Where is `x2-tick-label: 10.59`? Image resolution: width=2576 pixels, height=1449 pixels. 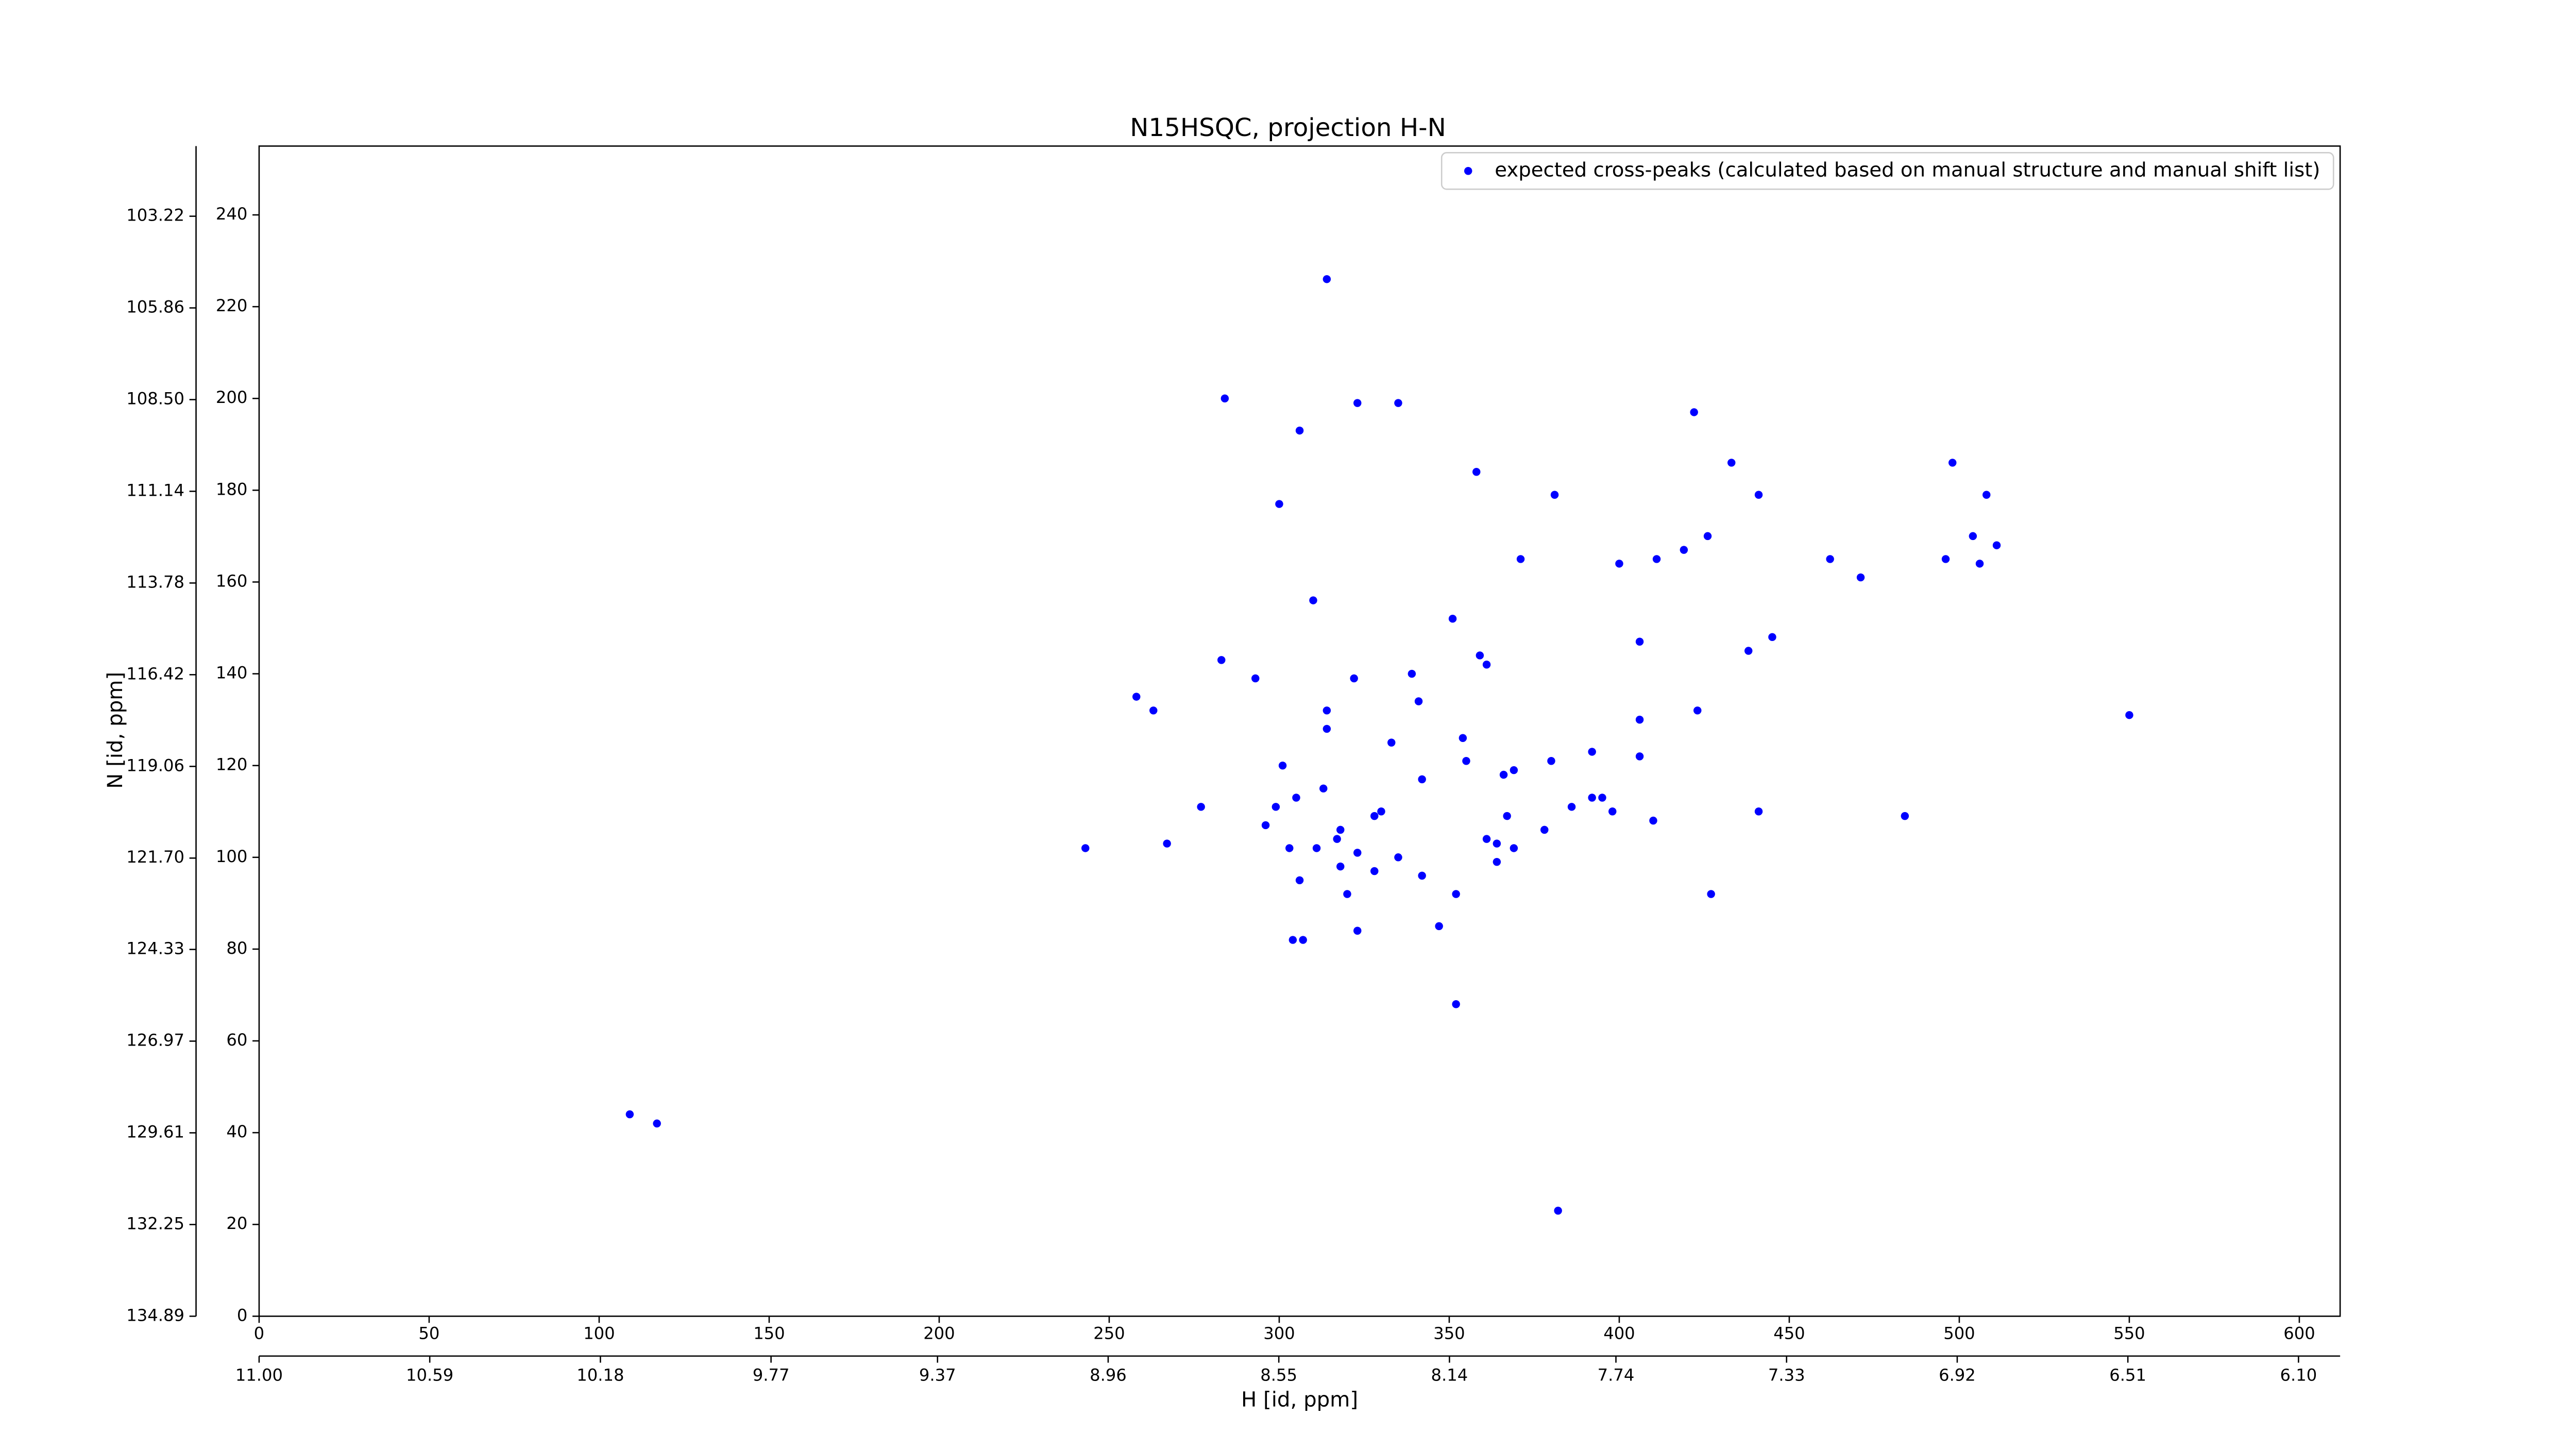
x2-tick-label: 10.59 is located at coordinates (429, 1375).